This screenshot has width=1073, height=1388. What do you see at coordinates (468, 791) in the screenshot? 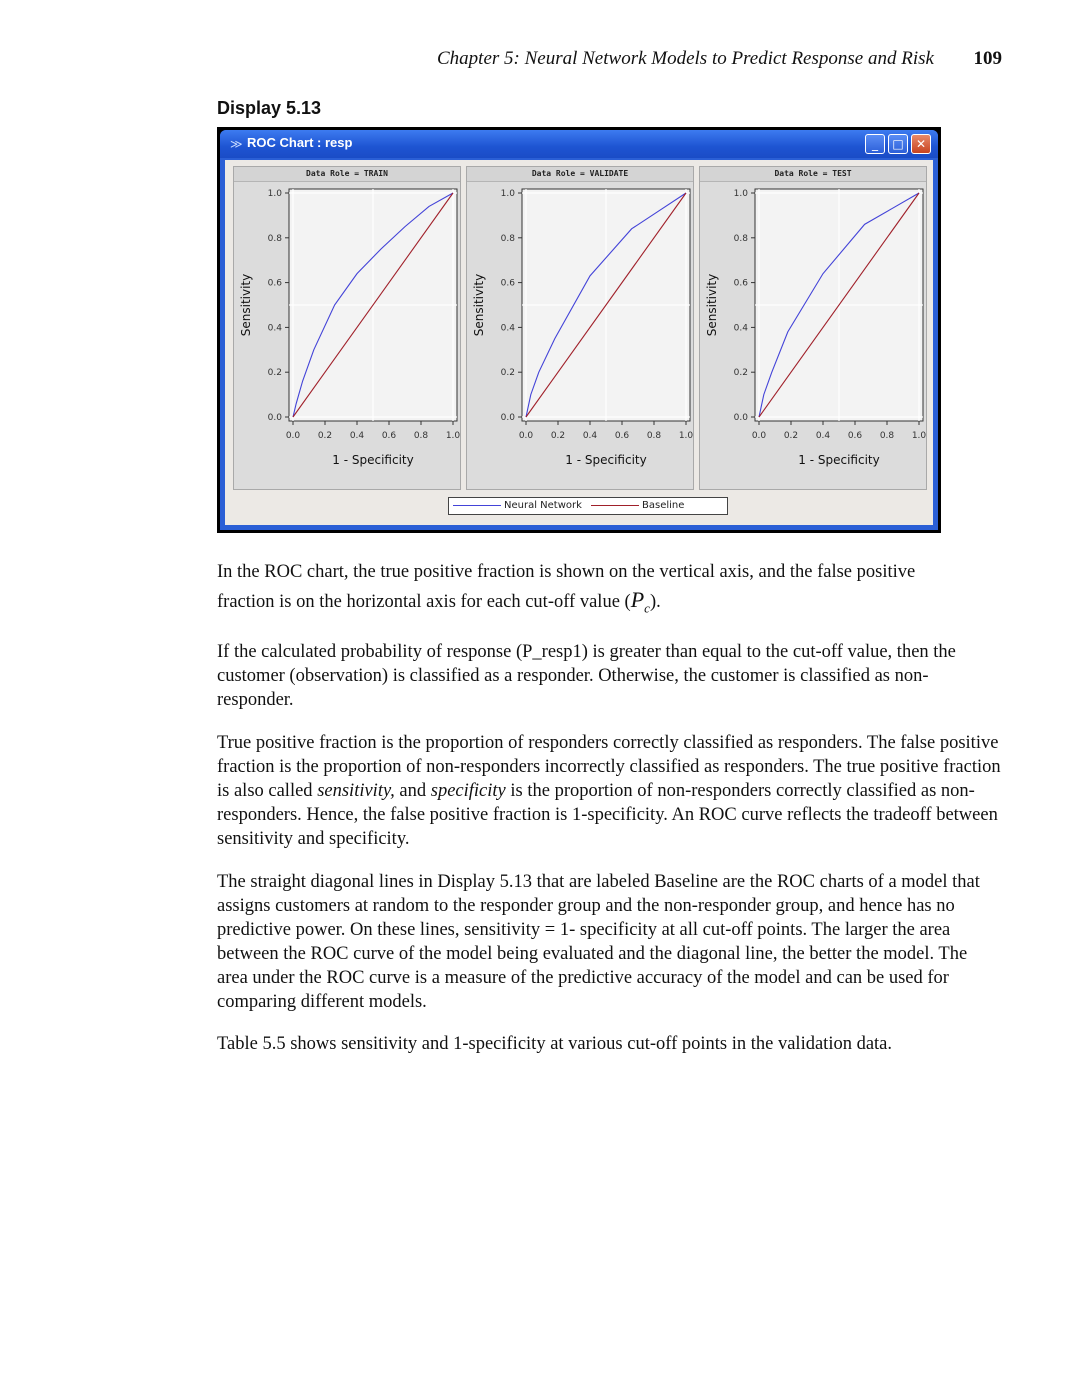
I see `term-specificity: specificity` at bounding box center [468, 791].